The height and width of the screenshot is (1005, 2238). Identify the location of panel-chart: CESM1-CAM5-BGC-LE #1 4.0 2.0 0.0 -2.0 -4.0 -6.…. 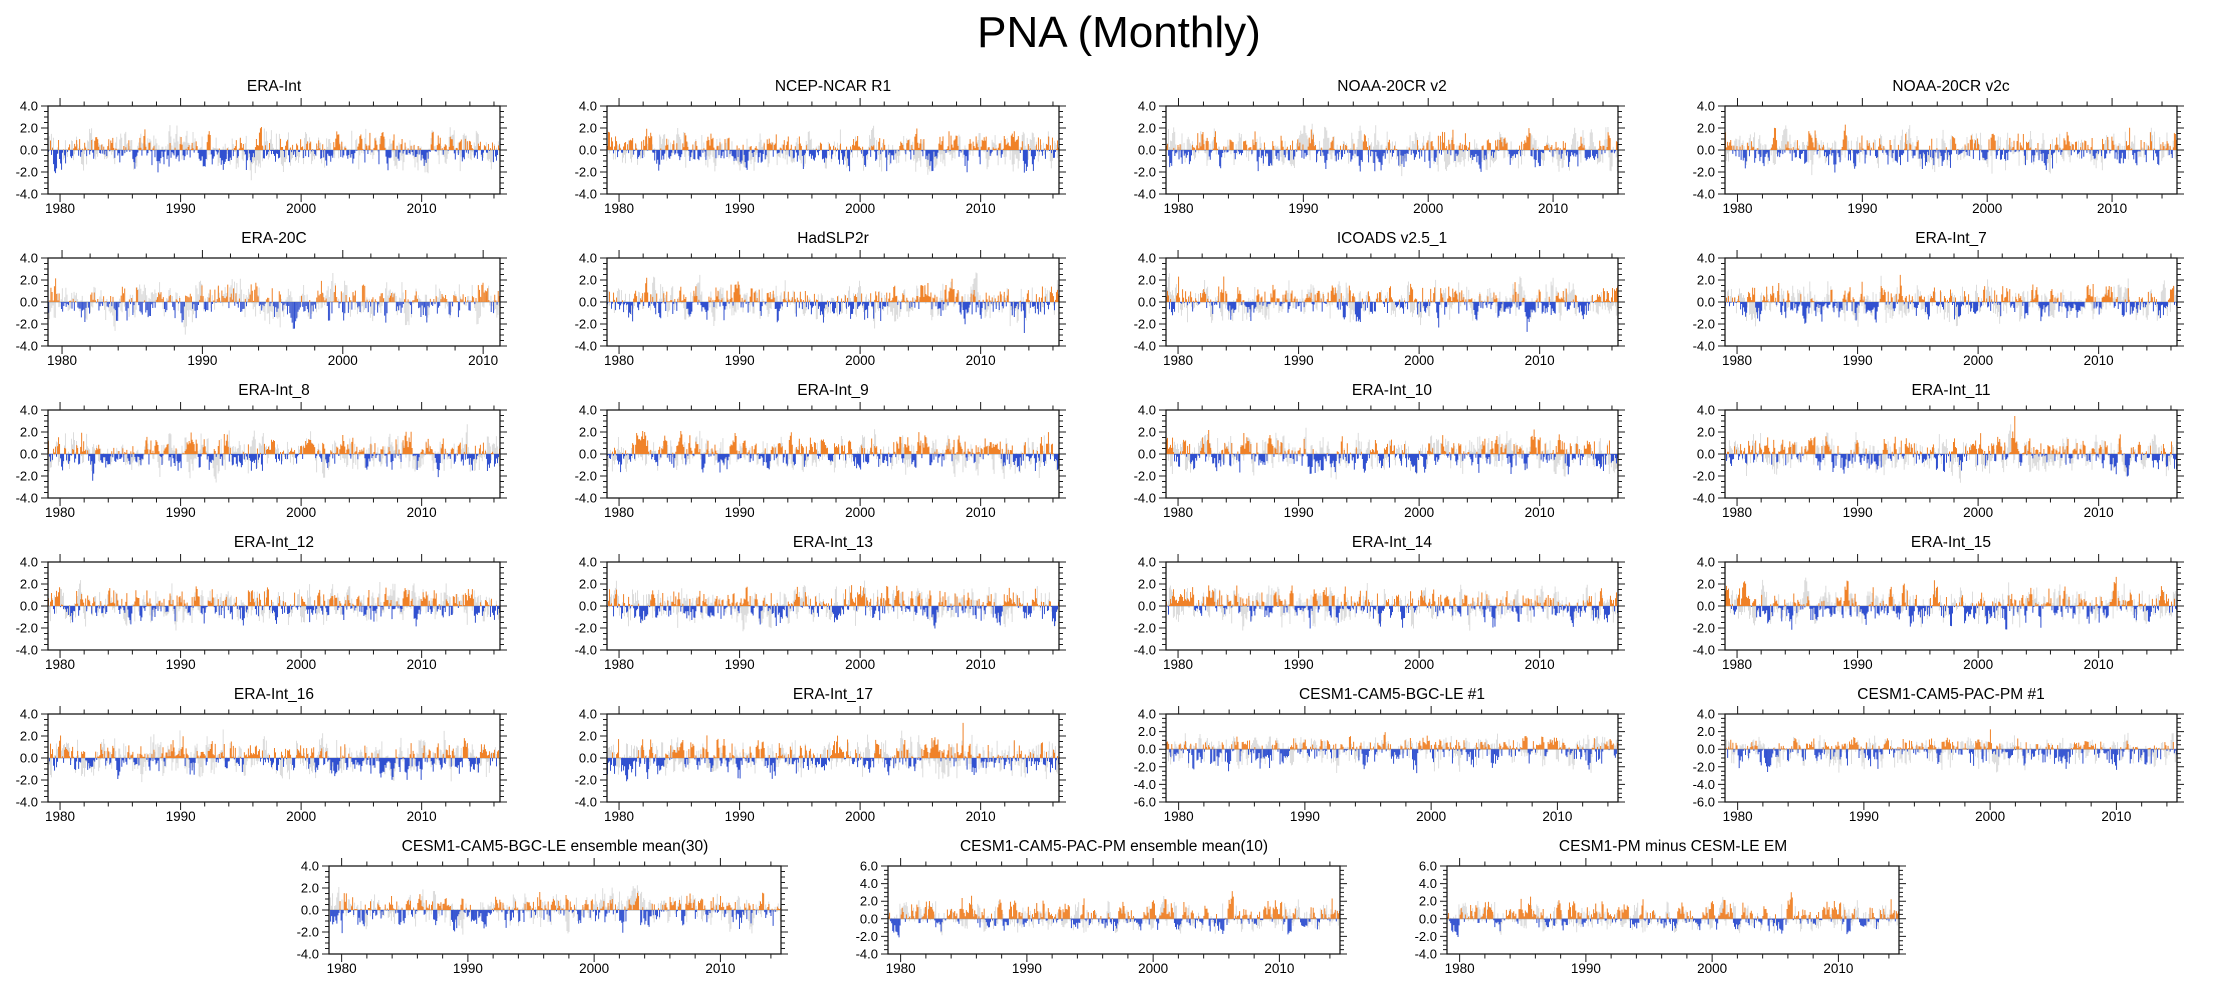
(1379, 755).